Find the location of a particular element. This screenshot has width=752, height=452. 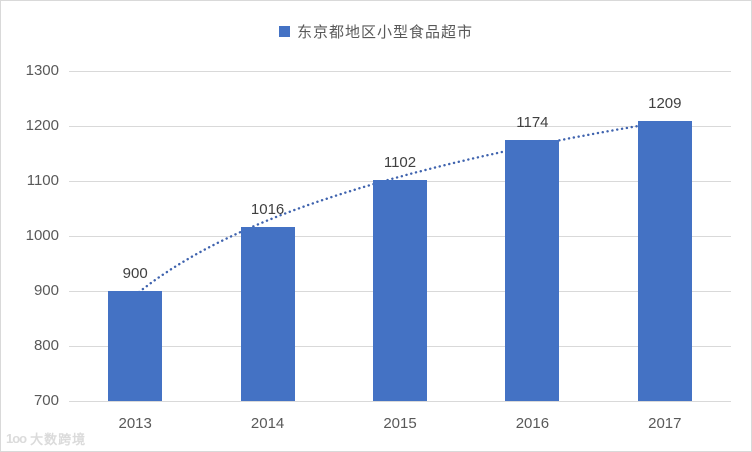

watermark: 1oo 大数跨境 is located at coordinates (46, 438).